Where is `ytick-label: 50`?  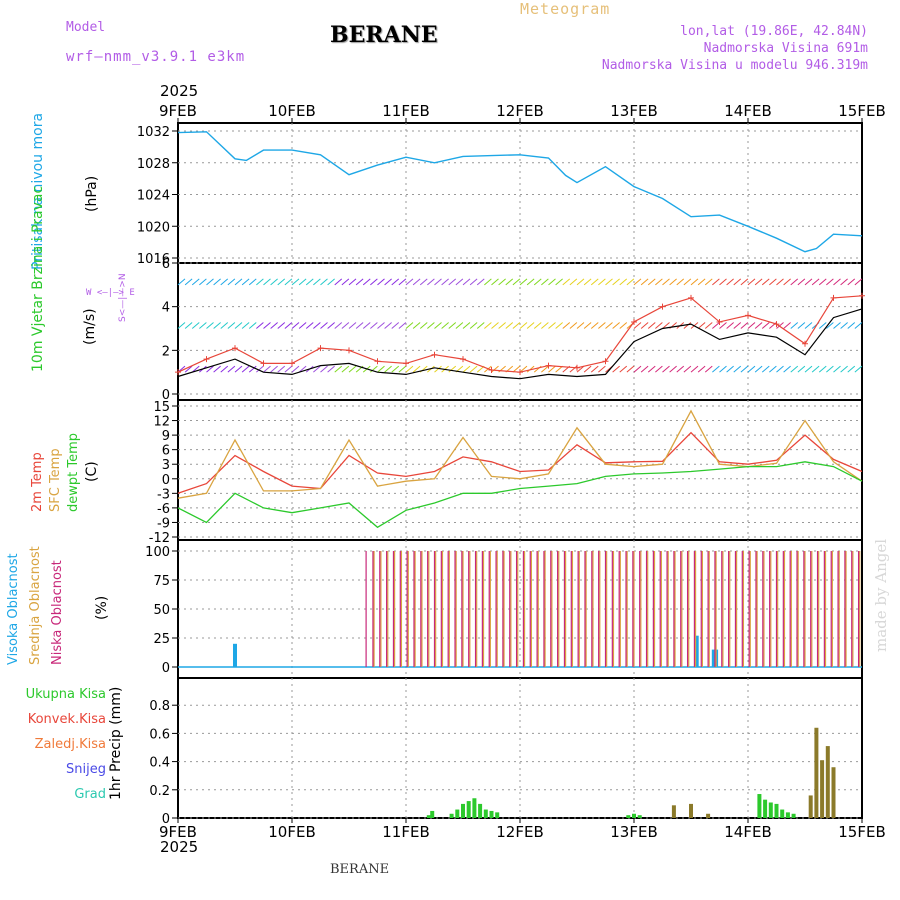
ytick-label: 50 is located at coordinates (161, 610).